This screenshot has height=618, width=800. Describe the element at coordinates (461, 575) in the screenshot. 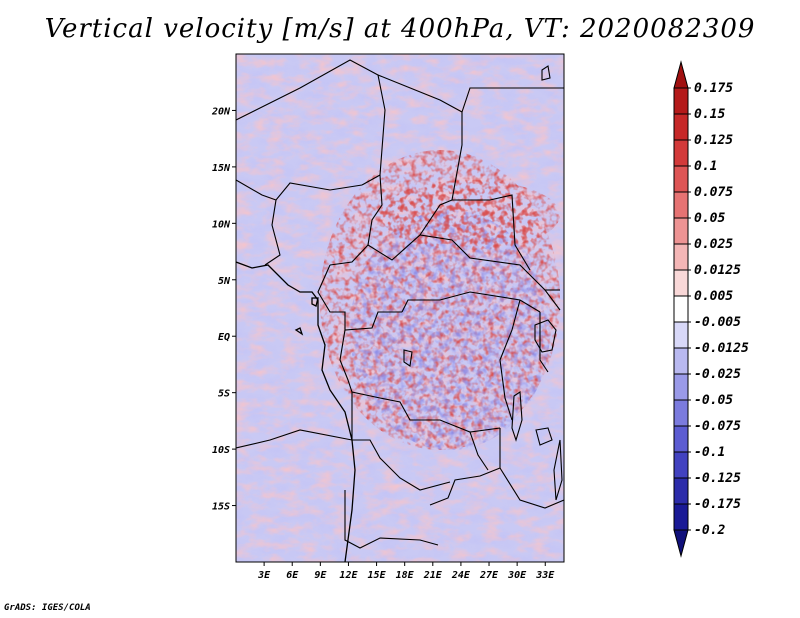

I see `lon-tick-label: 24E` at that location.